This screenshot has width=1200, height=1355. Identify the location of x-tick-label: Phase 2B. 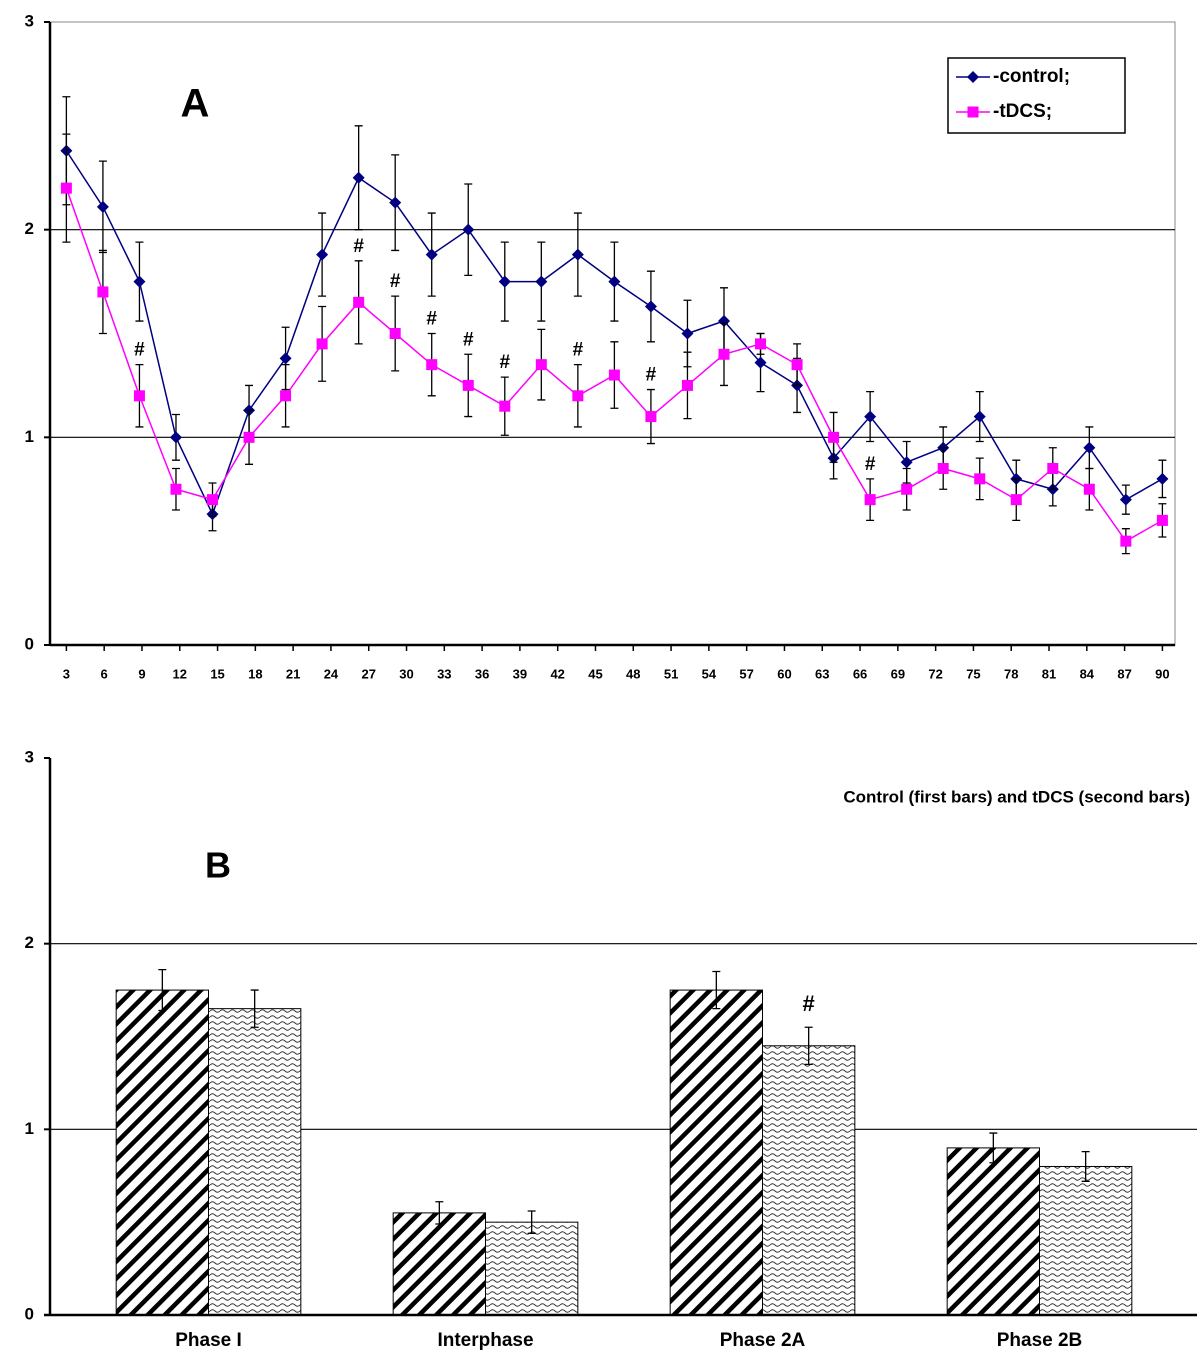
(1040, 1340).